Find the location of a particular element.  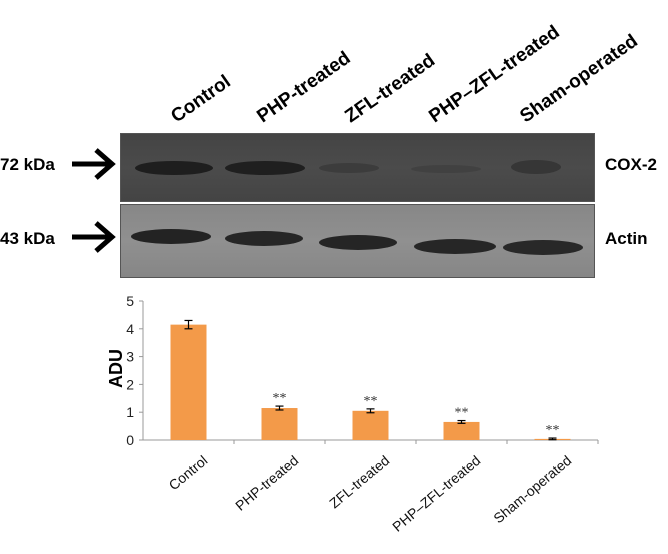

actin-protein-label: Actin is located at coordinates (626, 238).